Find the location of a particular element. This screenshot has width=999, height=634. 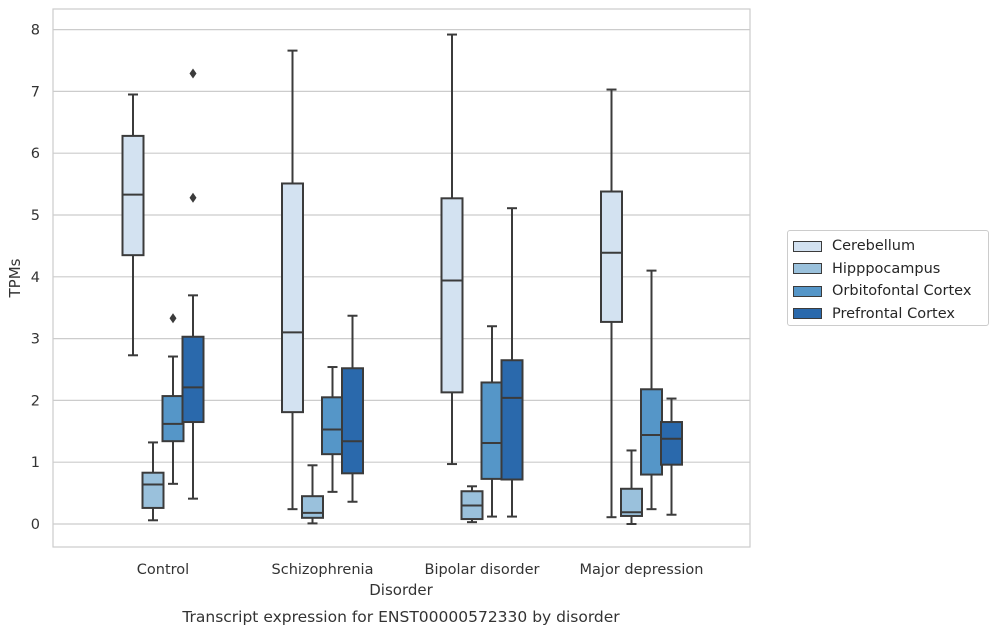

legend-label: Prefrontal Cortex is located at coordinates (893, 313).